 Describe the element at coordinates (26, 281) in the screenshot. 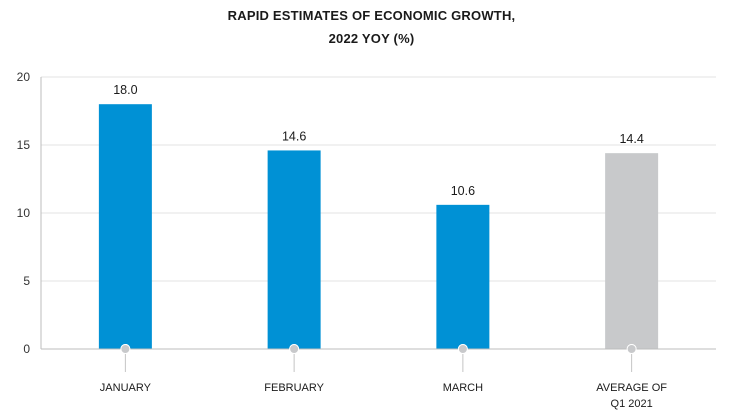

I see `y-tick-label: 5` at that location.